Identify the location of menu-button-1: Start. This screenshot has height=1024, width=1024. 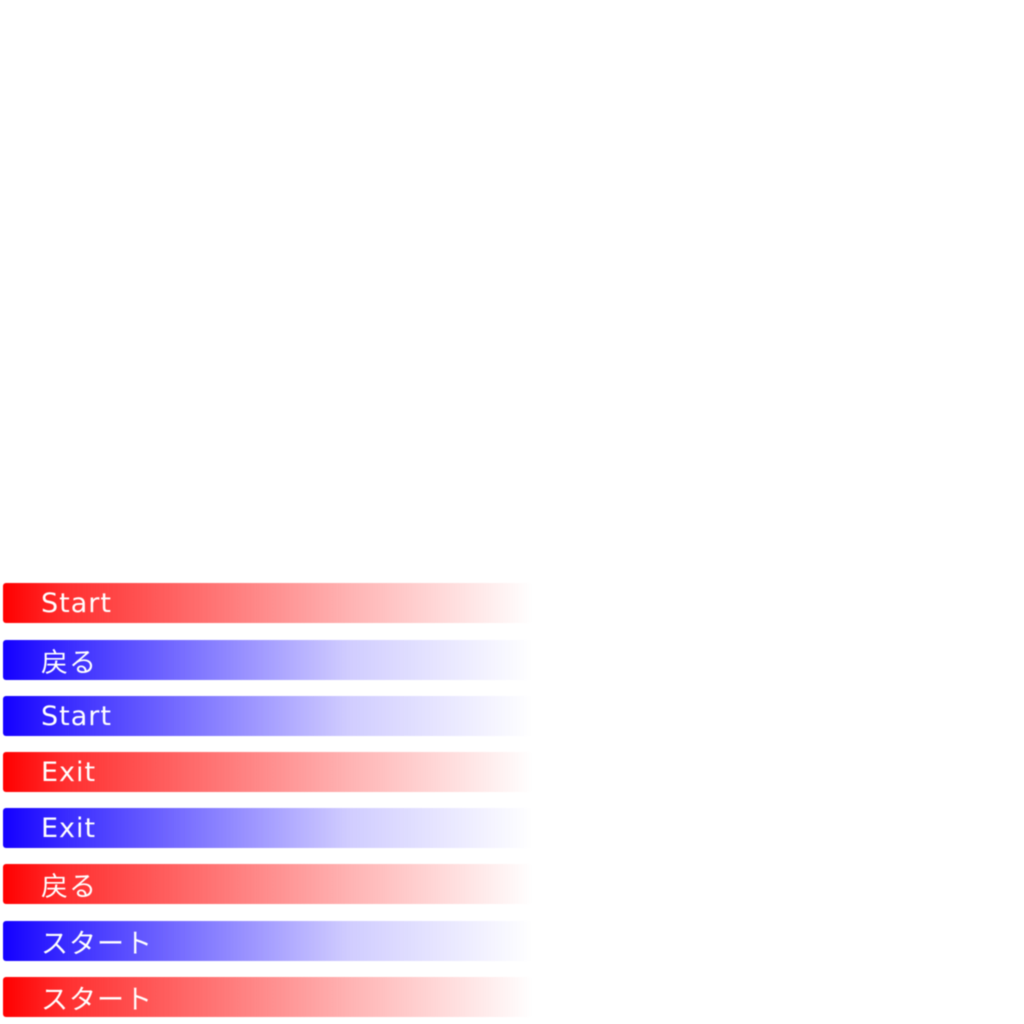
(268, 603).